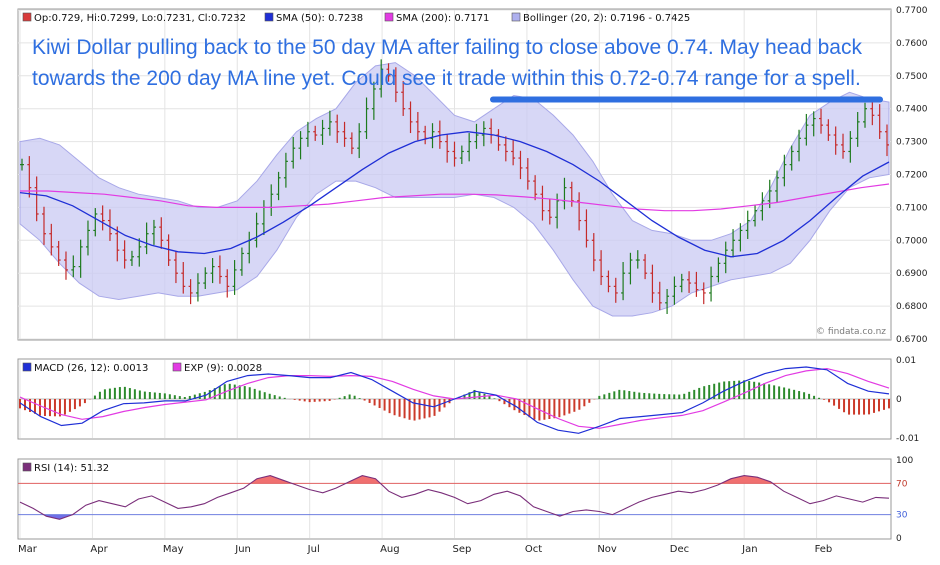 Image resolution: width=940 pixels, height=565 pixels. Describe the element at coordinates (912, 208) in the screenshot. I see `price-y-tick-label: 0.7100` at that location.